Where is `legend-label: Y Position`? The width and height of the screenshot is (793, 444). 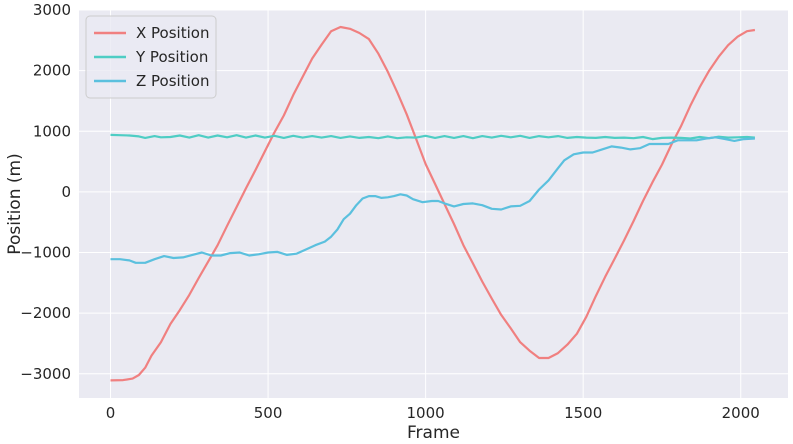 legend-label: Y Position is located at coordinates (171, 57).